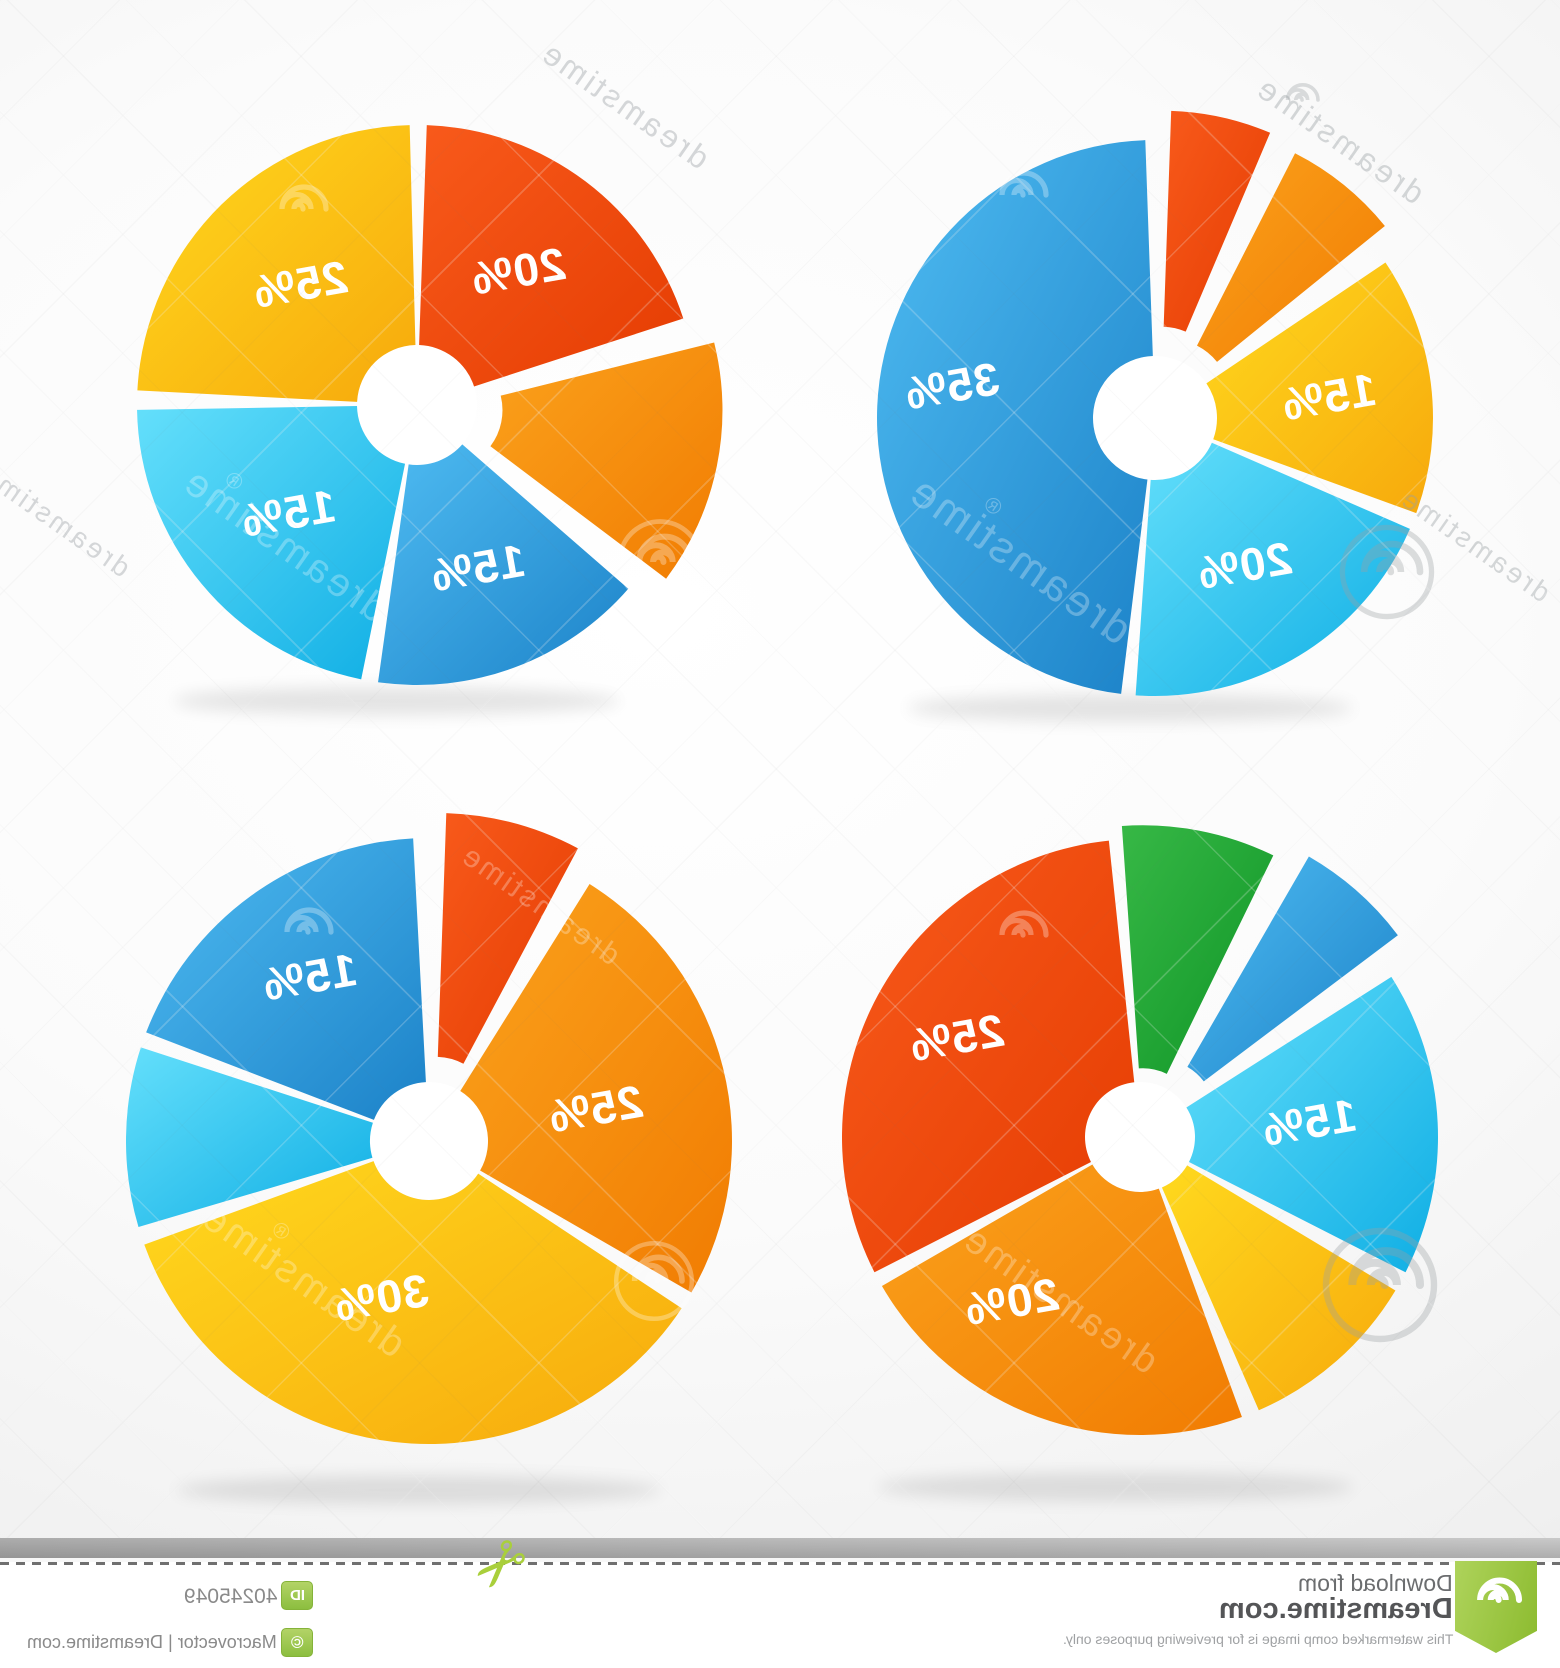 Image resolution: width=1560 pixels, height=1668 pixels. What do you see at coordinates (249, 1137) in the screenshot?
I see `pie3-slice-cyan` at bounding box center [249, 1137].